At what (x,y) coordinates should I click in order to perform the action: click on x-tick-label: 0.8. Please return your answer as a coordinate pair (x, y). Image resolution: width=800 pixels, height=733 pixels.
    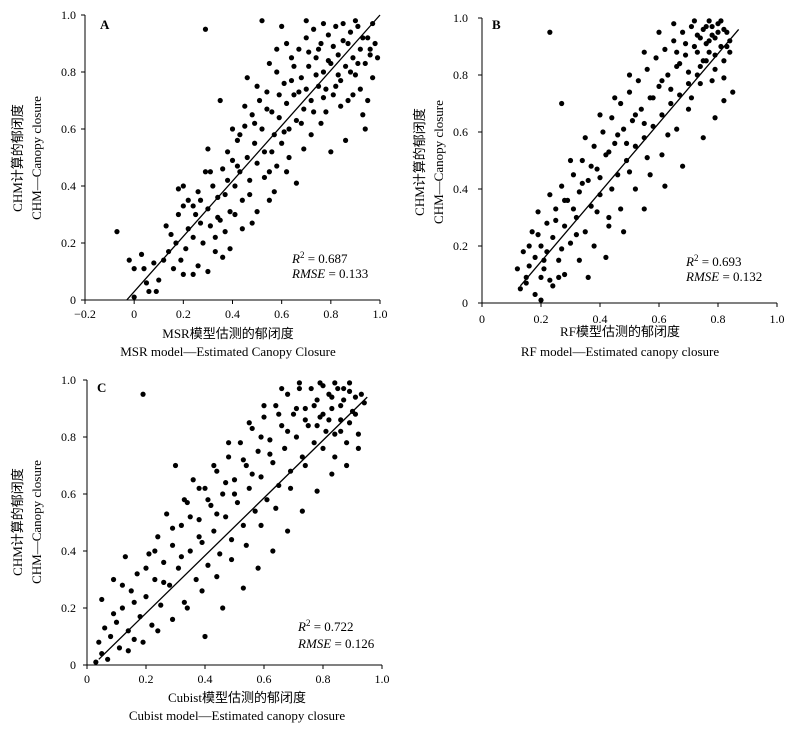
    Looking at the image, I should click on (330, 314).